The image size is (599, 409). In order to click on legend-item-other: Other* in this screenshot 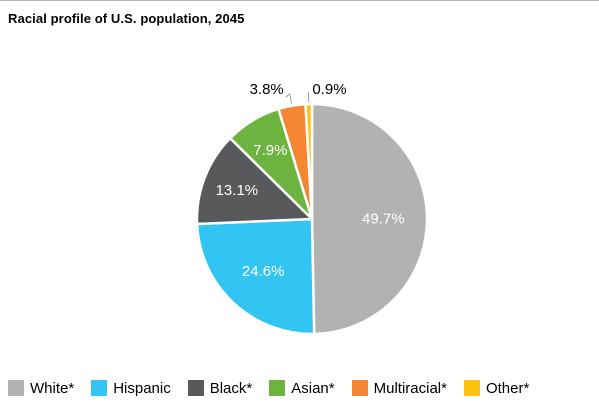, I will do `click(496, 388)`.